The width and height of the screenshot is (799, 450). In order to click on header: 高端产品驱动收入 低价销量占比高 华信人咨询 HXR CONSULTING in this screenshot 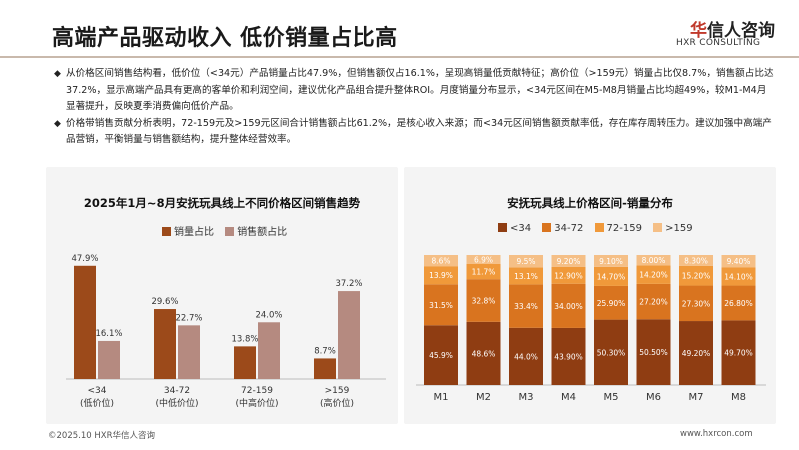, I will do `click(399, 30)`.